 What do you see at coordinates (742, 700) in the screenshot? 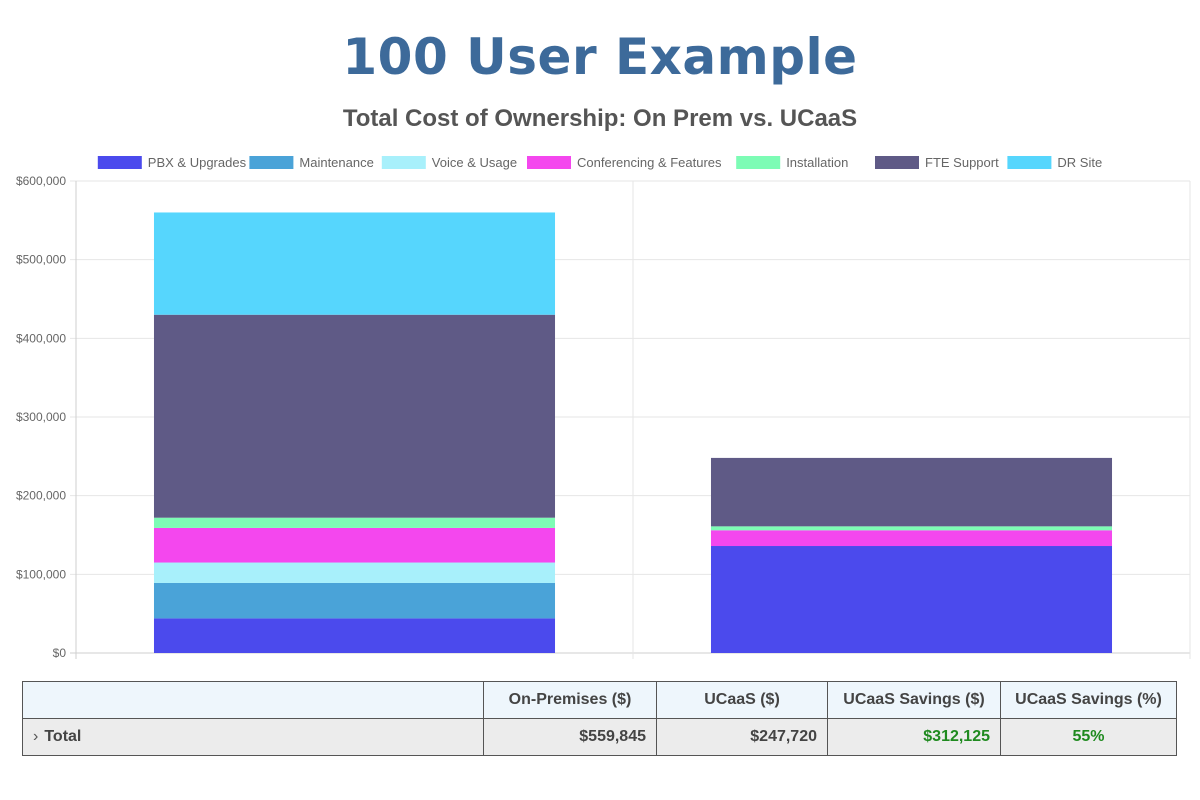
I see `table-header-ucaas: UCaaS ($)` at bounding box center [742, 700].